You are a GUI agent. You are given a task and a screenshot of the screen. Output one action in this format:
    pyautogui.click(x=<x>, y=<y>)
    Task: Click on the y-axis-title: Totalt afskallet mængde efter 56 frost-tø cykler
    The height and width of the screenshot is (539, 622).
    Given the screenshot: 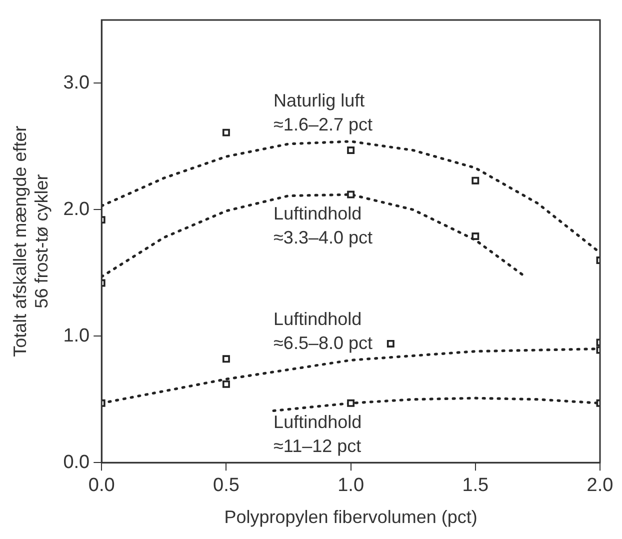 What is the action you would take?
    pyautogui.click(x=31, y=241)
    